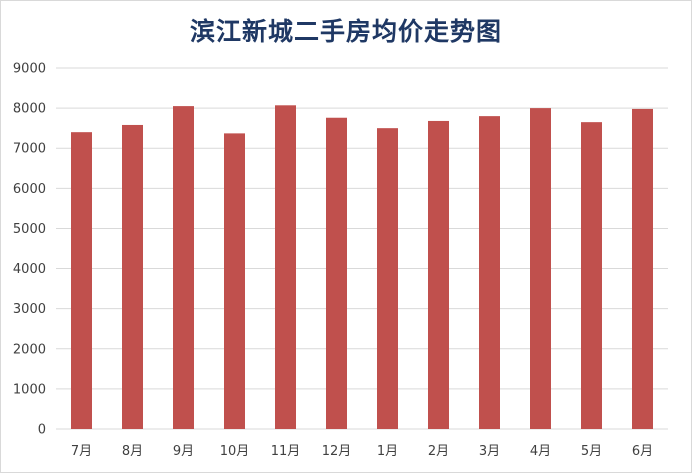 Image resolution: width=692 pixels, height=475 pixels. Describe the element at coordinates (29, 250) in the screenshot. I see `y-axis-ticks: 0 1000 2000 3000 4000 5000 6000 7000 8000 9000` at that location.